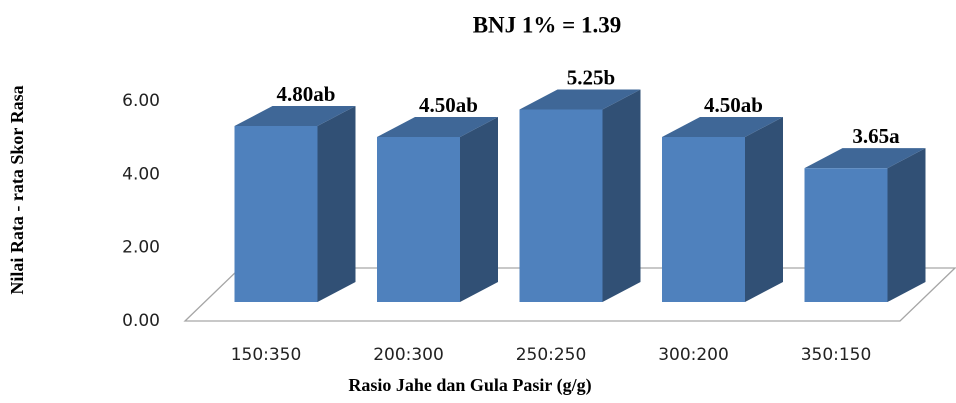 This screenshot has height=403, width=956. Describe the element at coordinates (591, 77) in the screenshot. I see `data-label: 5.25b` at that location.